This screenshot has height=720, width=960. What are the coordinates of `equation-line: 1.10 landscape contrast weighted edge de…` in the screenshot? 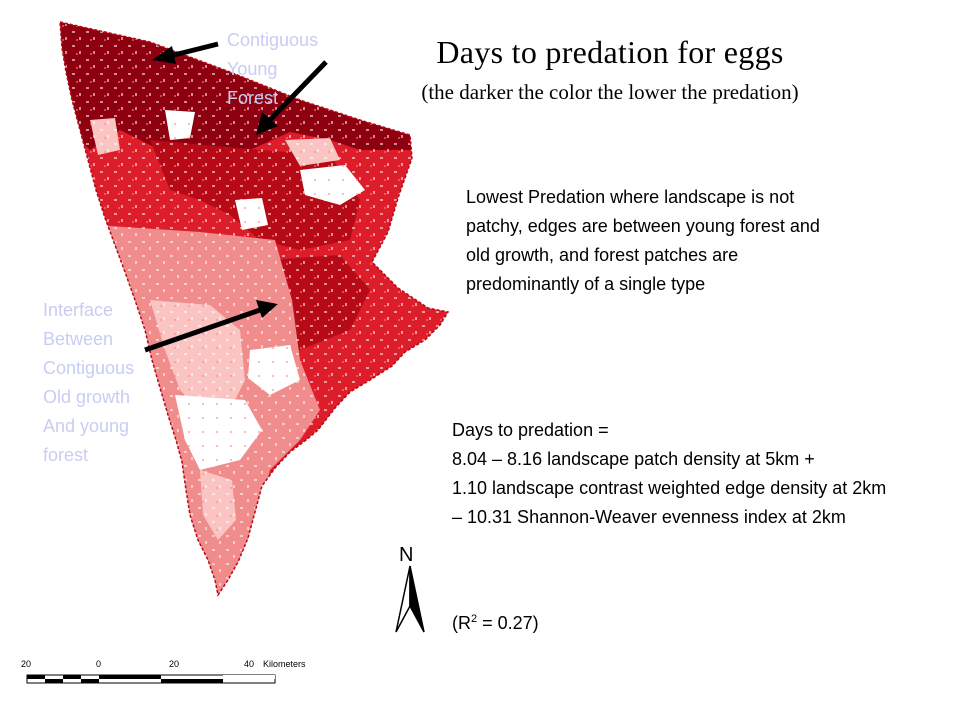 It's located at (669, 488).